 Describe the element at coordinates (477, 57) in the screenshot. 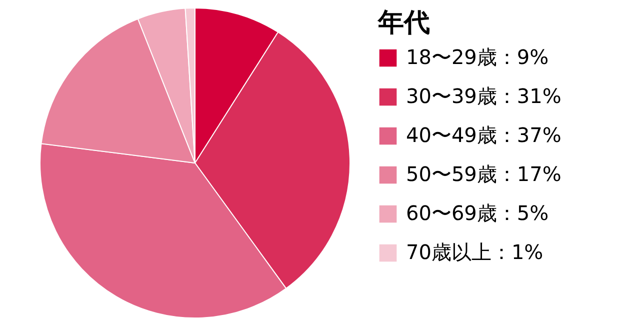

I see `legend-label: 18〜29歳：9%` at that location.